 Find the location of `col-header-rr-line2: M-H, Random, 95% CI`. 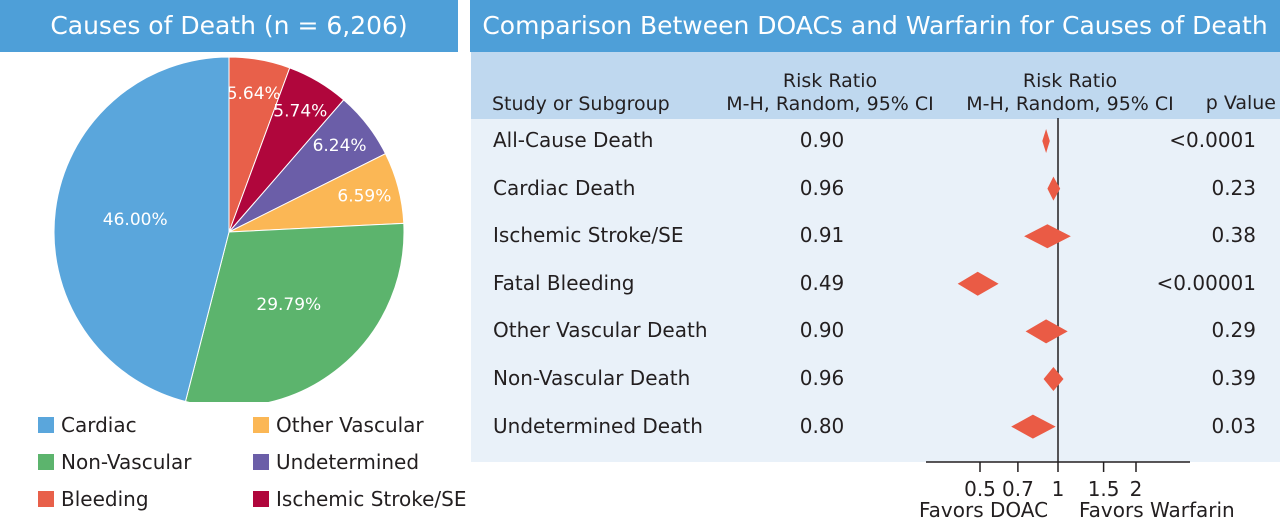

col-header-rr-line2: M-H, Random, 95% CI is located at coordinates (830, 104).